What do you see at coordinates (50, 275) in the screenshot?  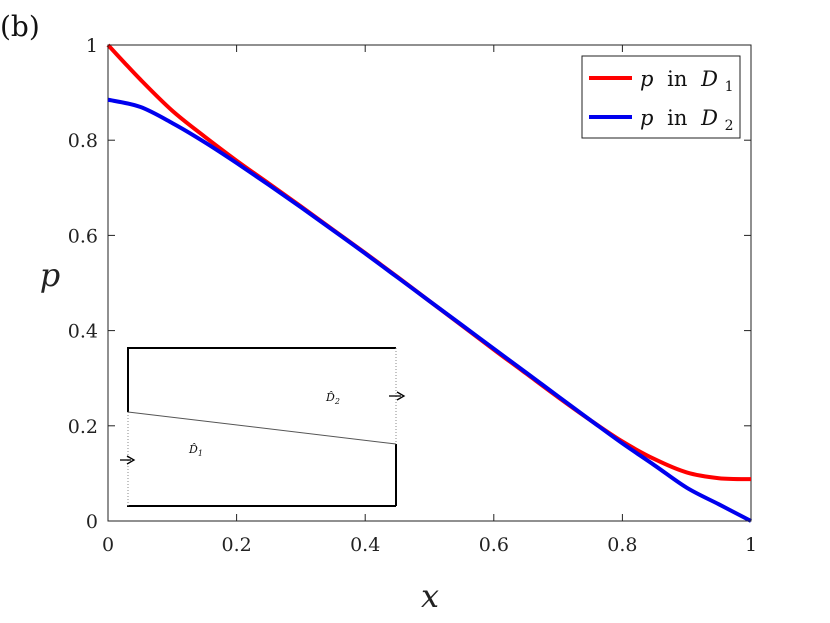 I see `y-axis-label: p` at bounding box center [50, 275].